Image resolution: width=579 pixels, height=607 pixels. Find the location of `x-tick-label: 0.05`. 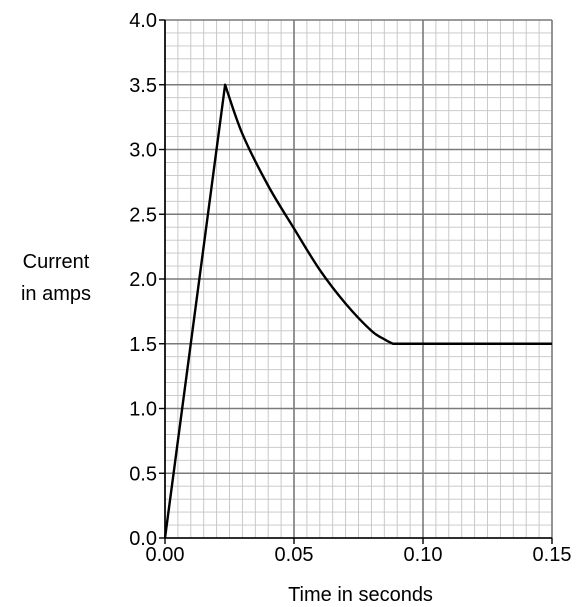

x-tick-label: 0.05 is located at coordinates (294, 555).